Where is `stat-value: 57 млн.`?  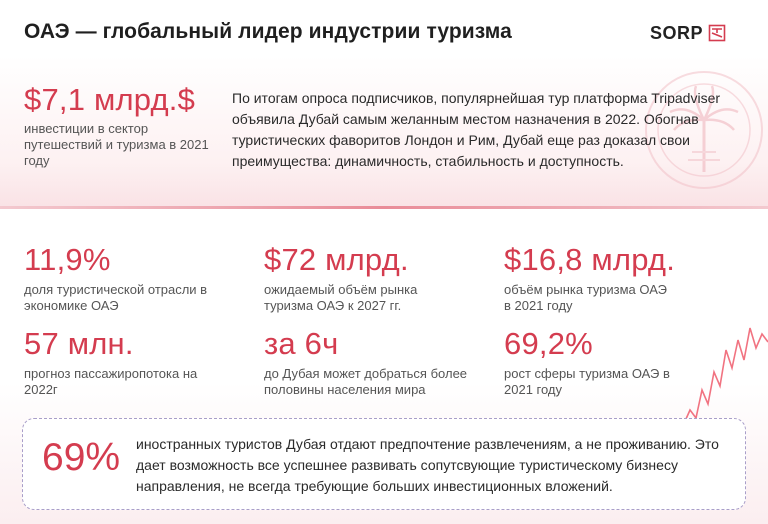
stat-value: 57 млн. is located at coordinates (79, 343).